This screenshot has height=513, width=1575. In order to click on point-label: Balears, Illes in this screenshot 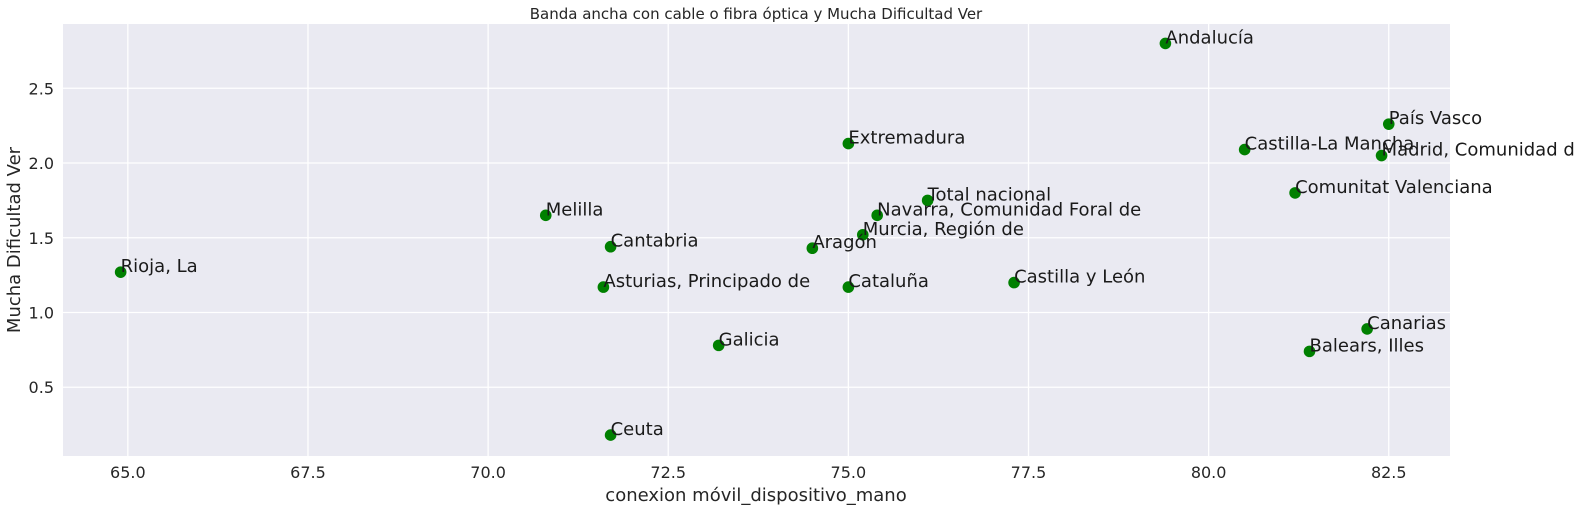, I will do `click(1366, 345)`.